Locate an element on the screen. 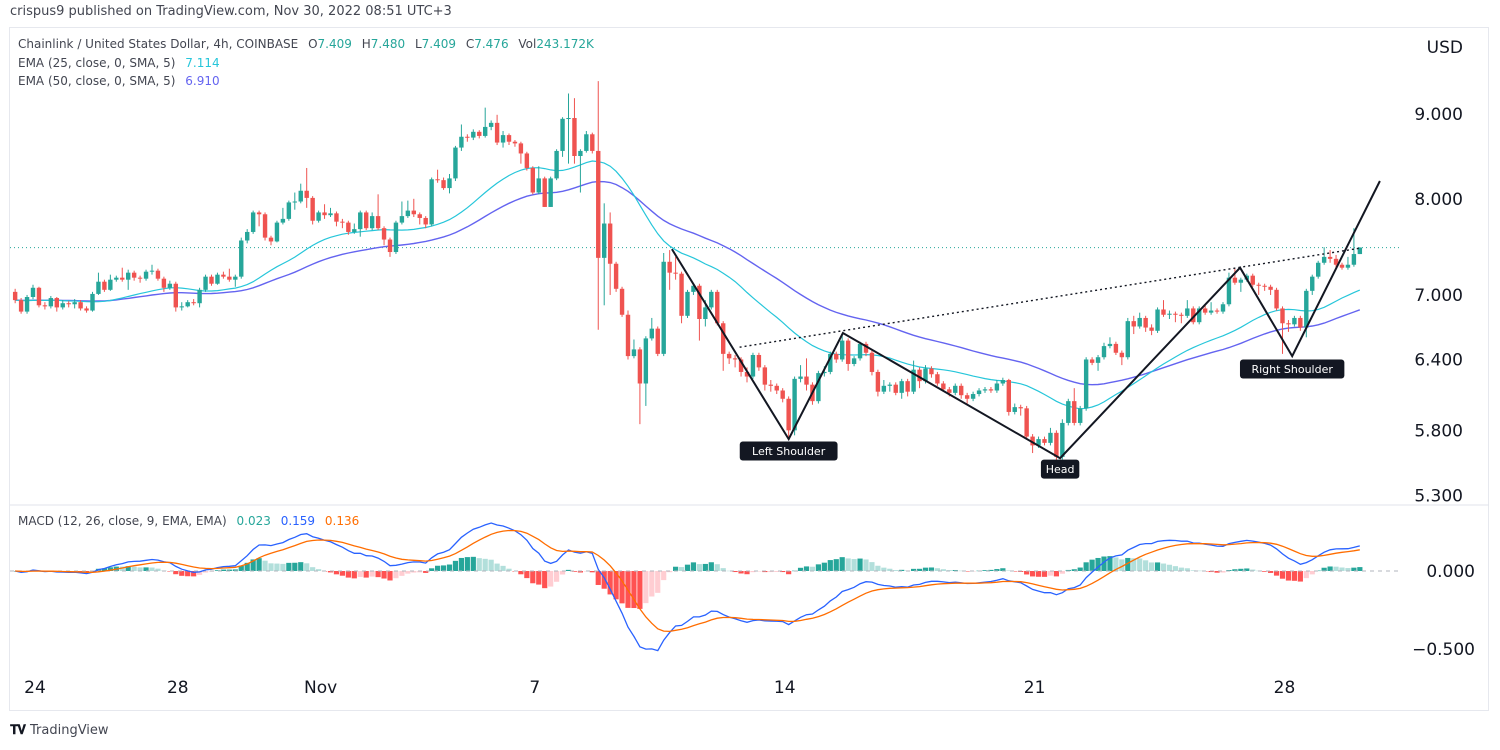 This screenshot has width=1500, height=750. tradingview-logo: 𝐓𝐕 TradingView is located at coordinates (59, 730).